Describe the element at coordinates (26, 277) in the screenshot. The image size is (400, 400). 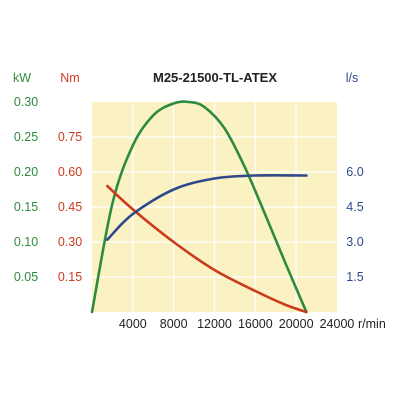
I see `y-tick-label-power: 0.05` at that location.